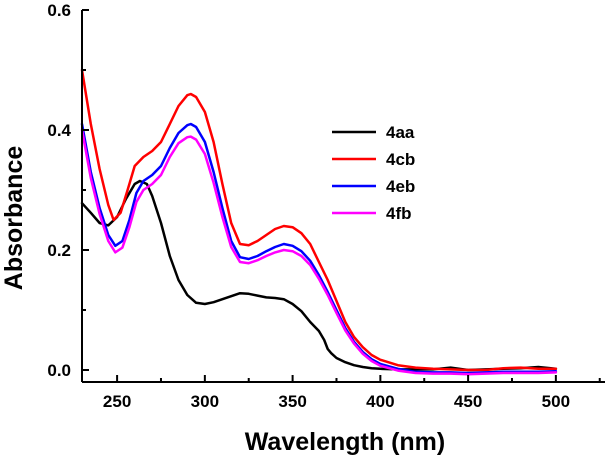  Describe the element at coordinates (59, 250) in the screenshot. I see `y-tick-label: 0.2` at that location.